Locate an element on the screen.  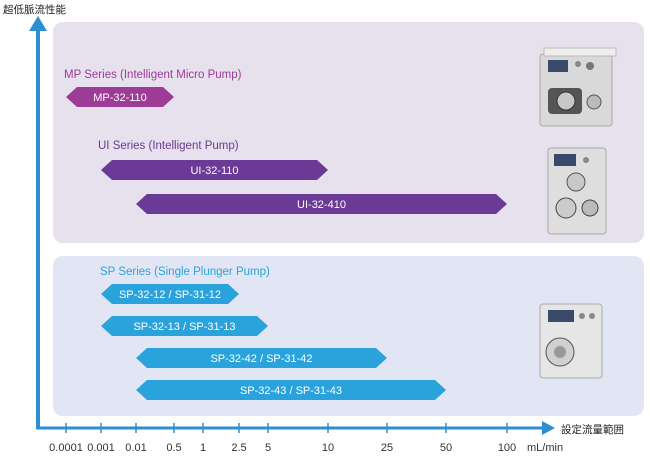
series-title: SP Series (Single Plunger Pump) is located at coordinates (185, 272).